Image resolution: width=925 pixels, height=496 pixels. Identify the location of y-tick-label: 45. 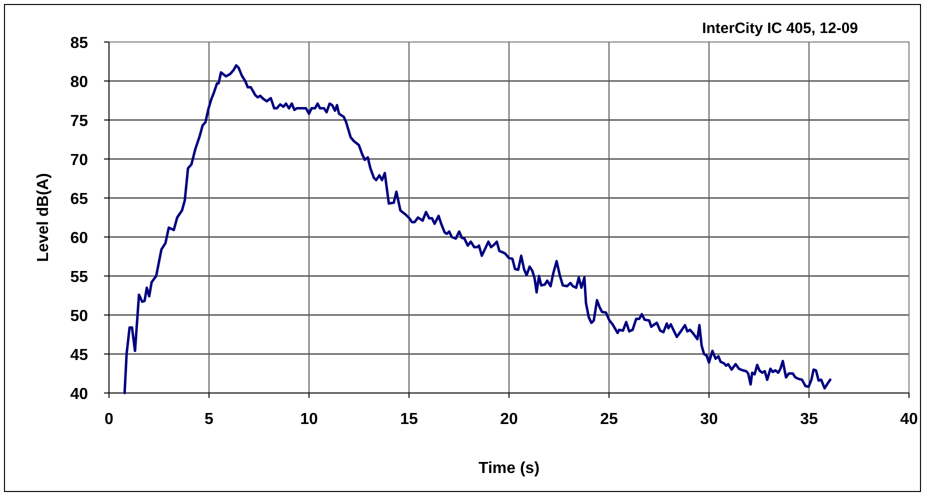
(79, 355).